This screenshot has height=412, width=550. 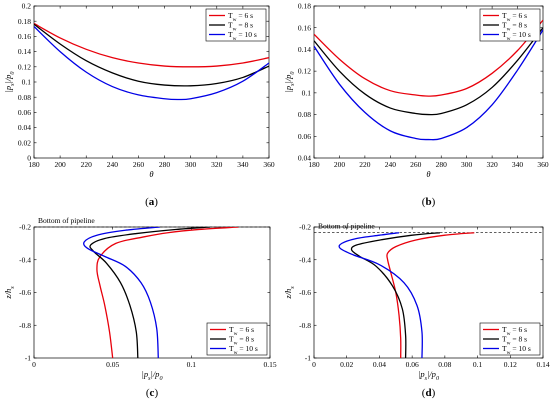 I want to click on x-tick-label: 0.14, so click(x=542, y=364).